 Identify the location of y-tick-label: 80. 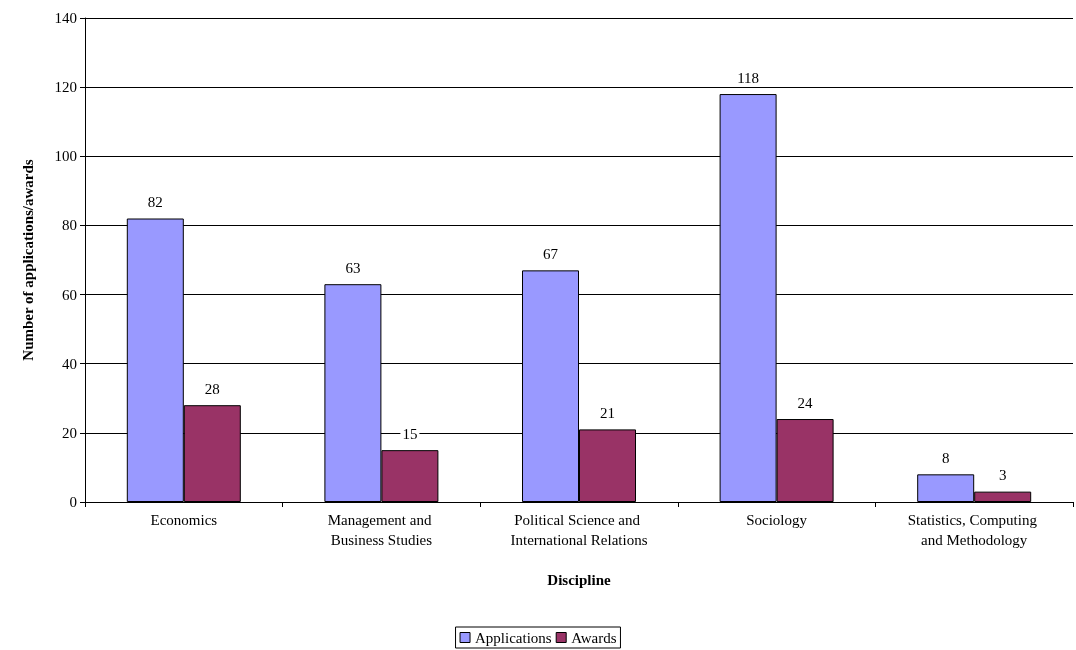
(69, 225).